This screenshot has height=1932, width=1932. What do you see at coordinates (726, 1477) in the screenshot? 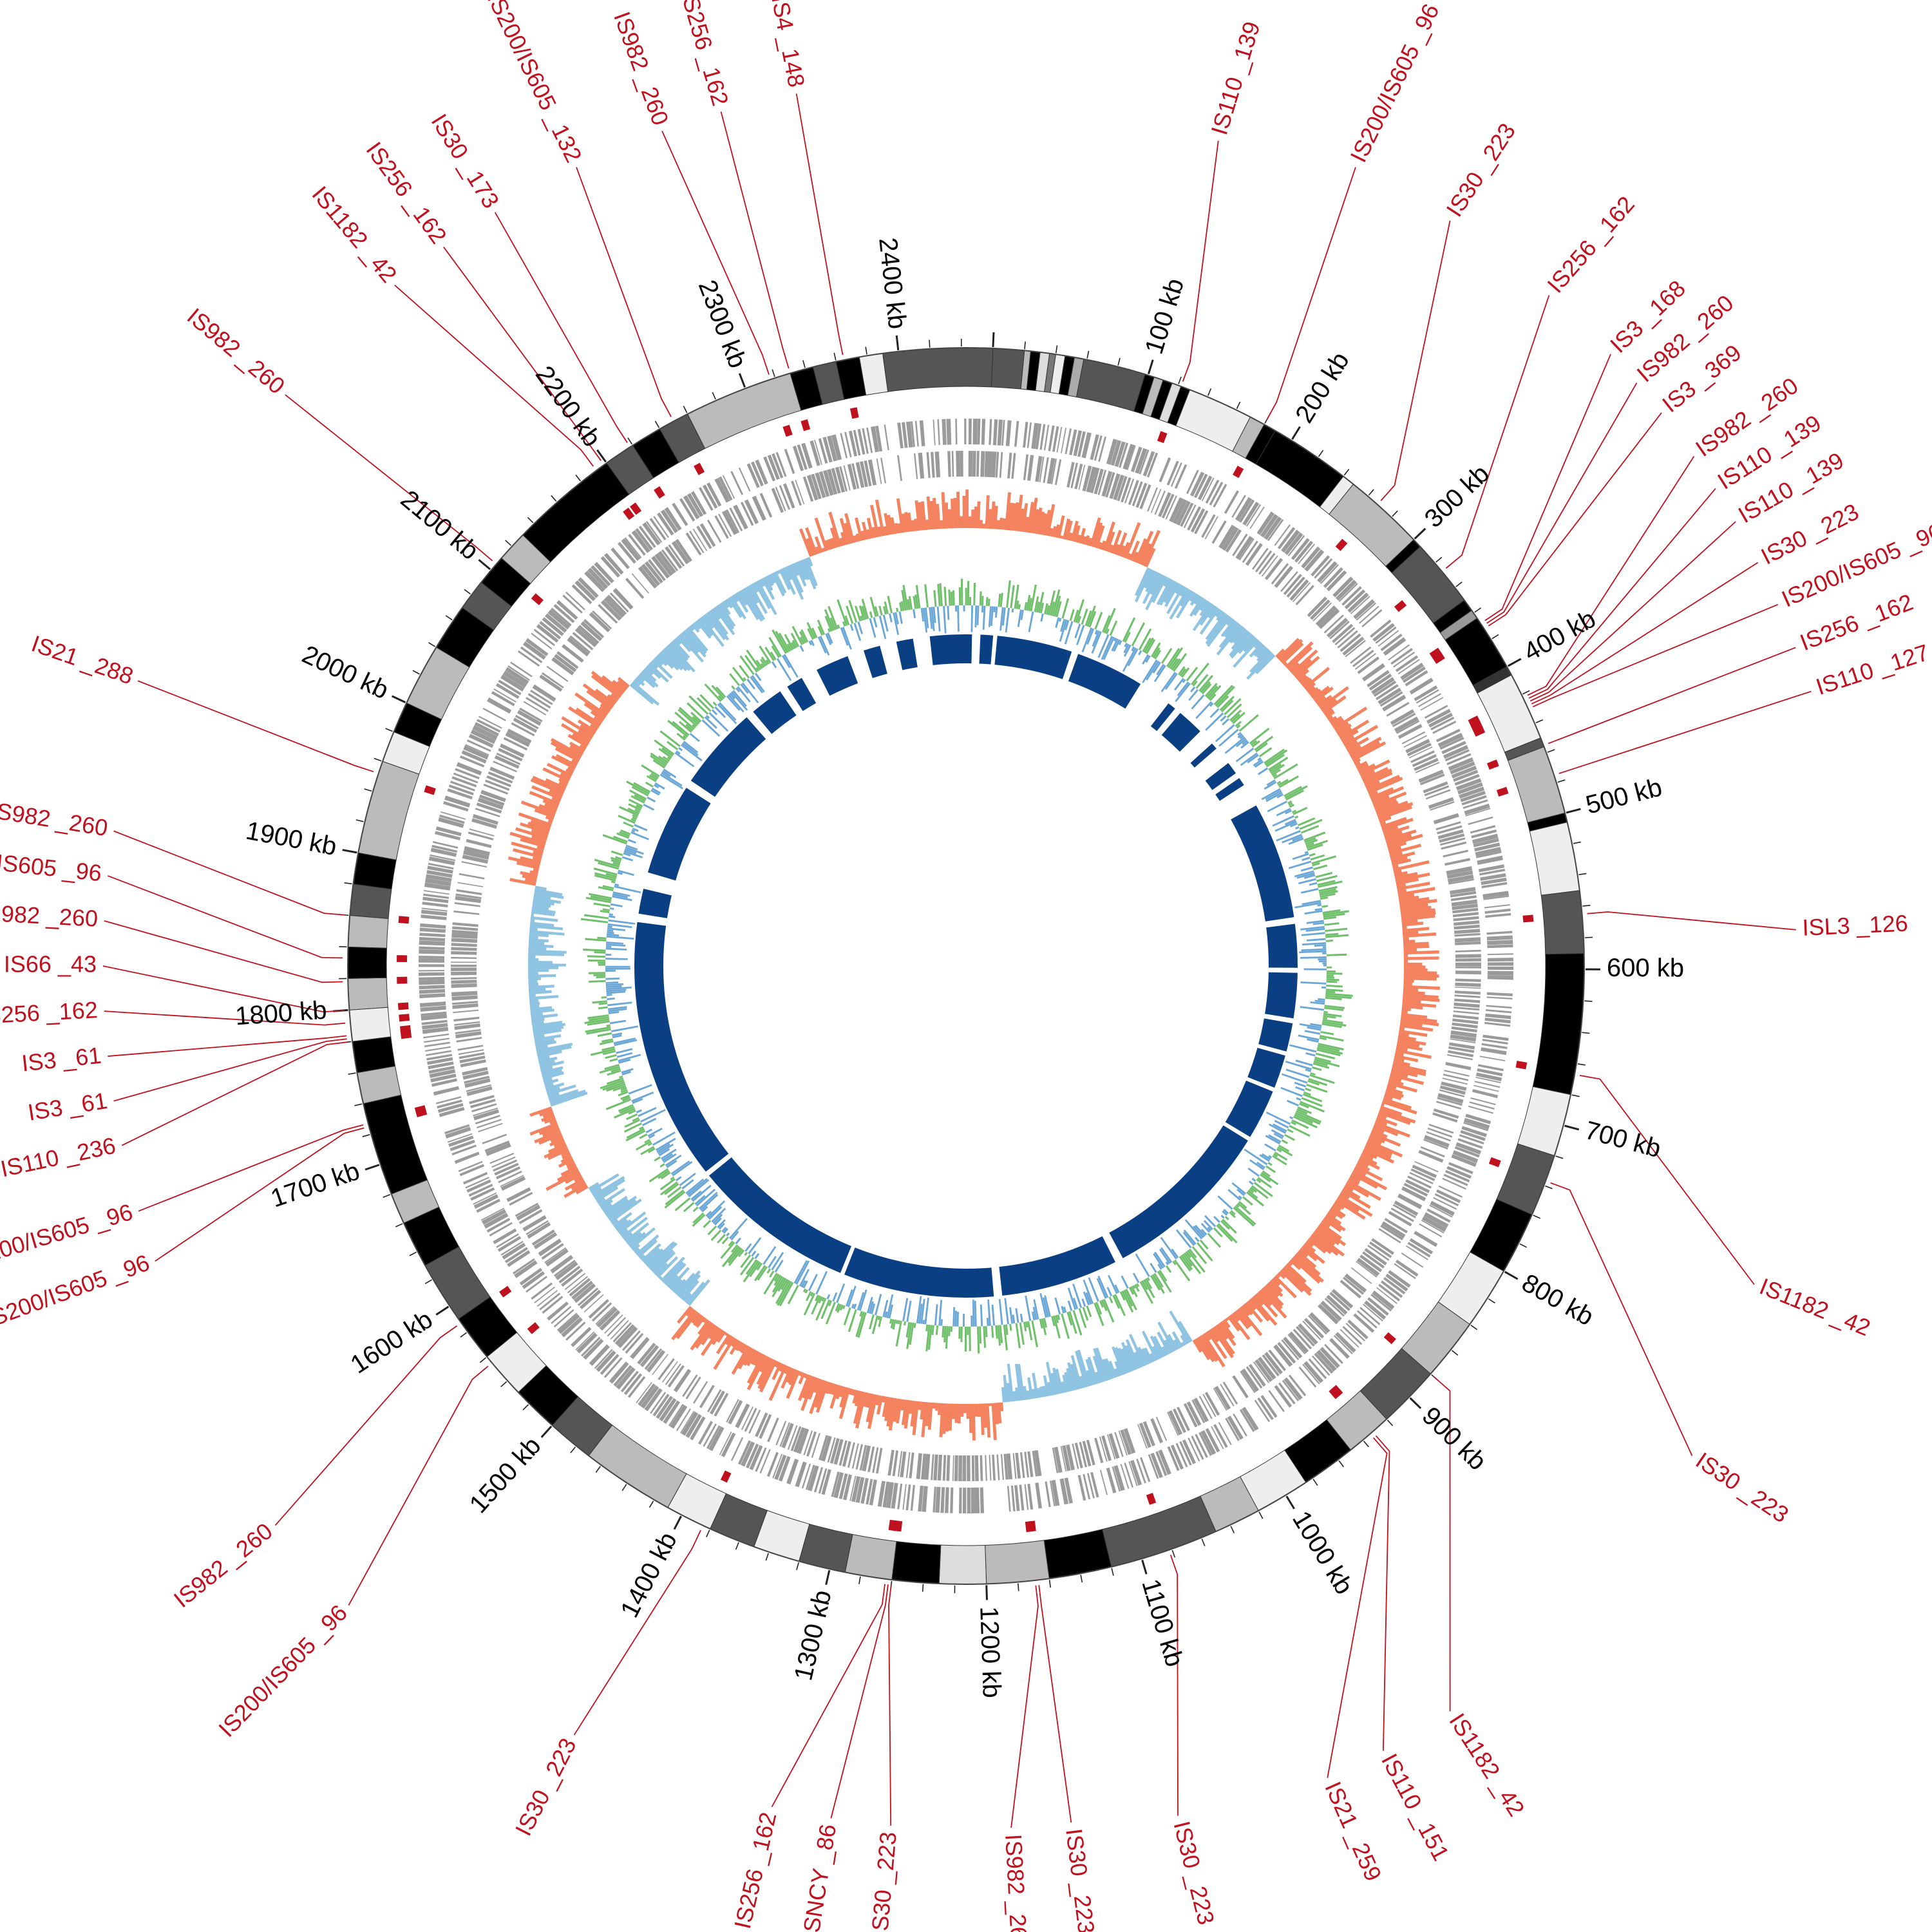
I see `is-mark` at bounding box center [726, 1477].